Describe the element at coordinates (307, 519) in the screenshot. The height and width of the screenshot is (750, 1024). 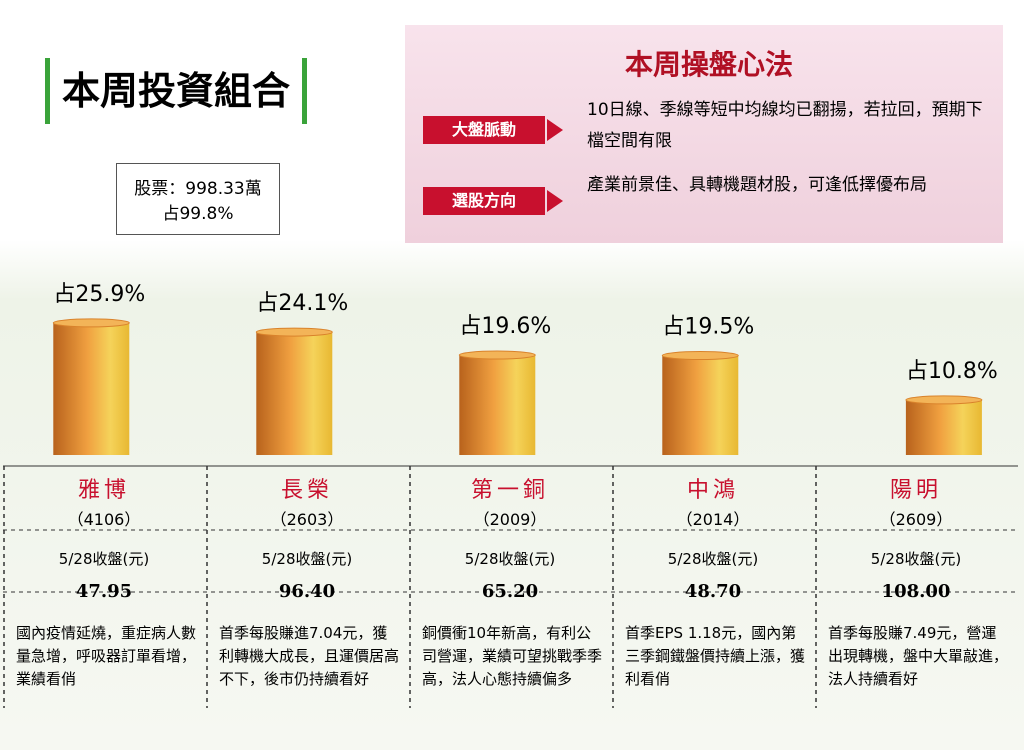
I see `stock-code: （2603）` at that location.